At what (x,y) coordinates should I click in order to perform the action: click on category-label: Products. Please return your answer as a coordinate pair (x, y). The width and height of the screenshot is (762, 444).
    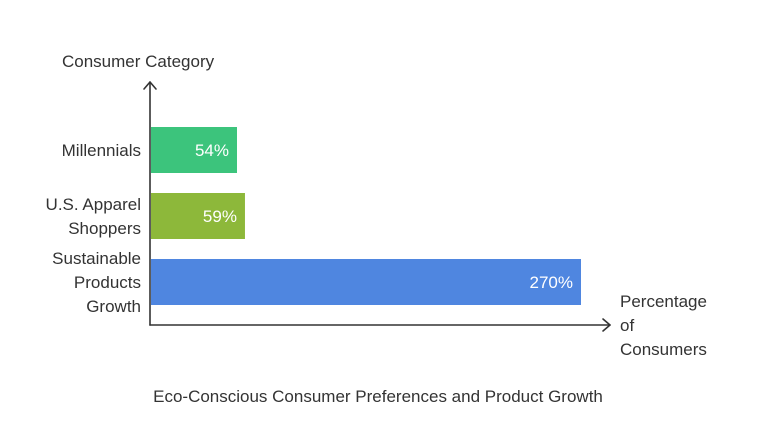
    Looking at the image, I should click on (107, 282).